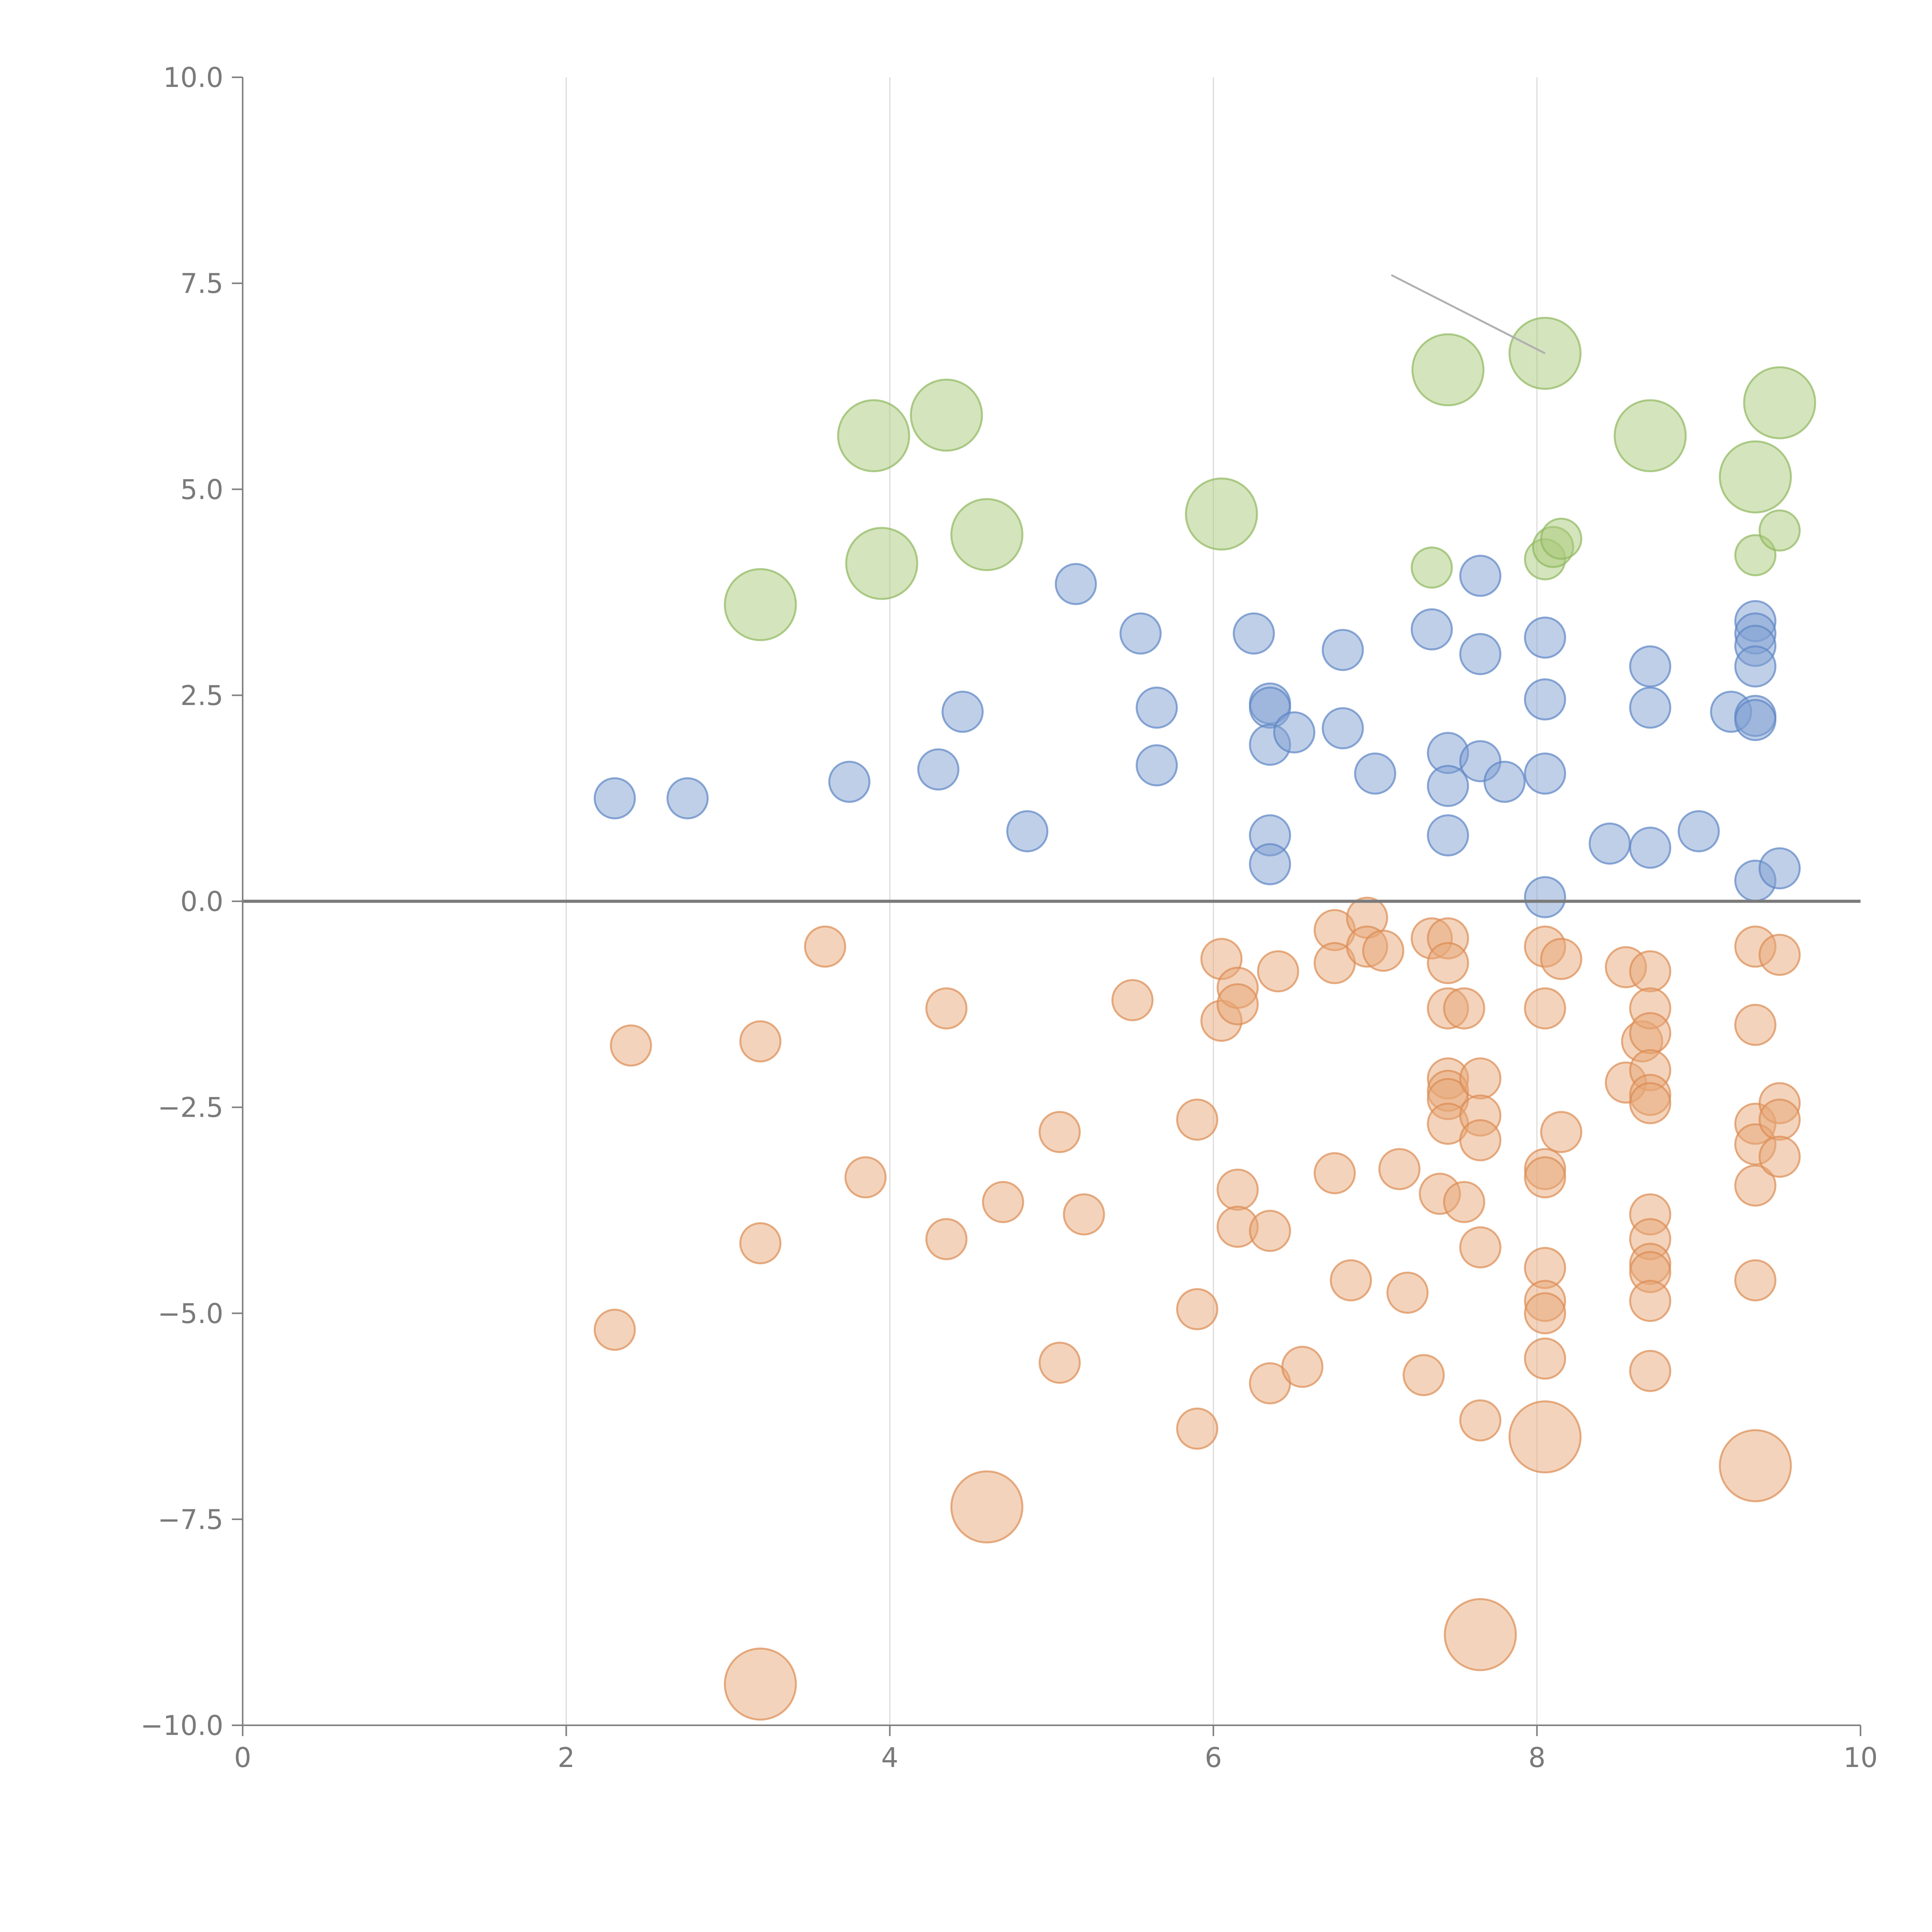 This screenshot has height=1932, width=1932. I want to click on y-tick-label: 0.0, so click(202, 902).